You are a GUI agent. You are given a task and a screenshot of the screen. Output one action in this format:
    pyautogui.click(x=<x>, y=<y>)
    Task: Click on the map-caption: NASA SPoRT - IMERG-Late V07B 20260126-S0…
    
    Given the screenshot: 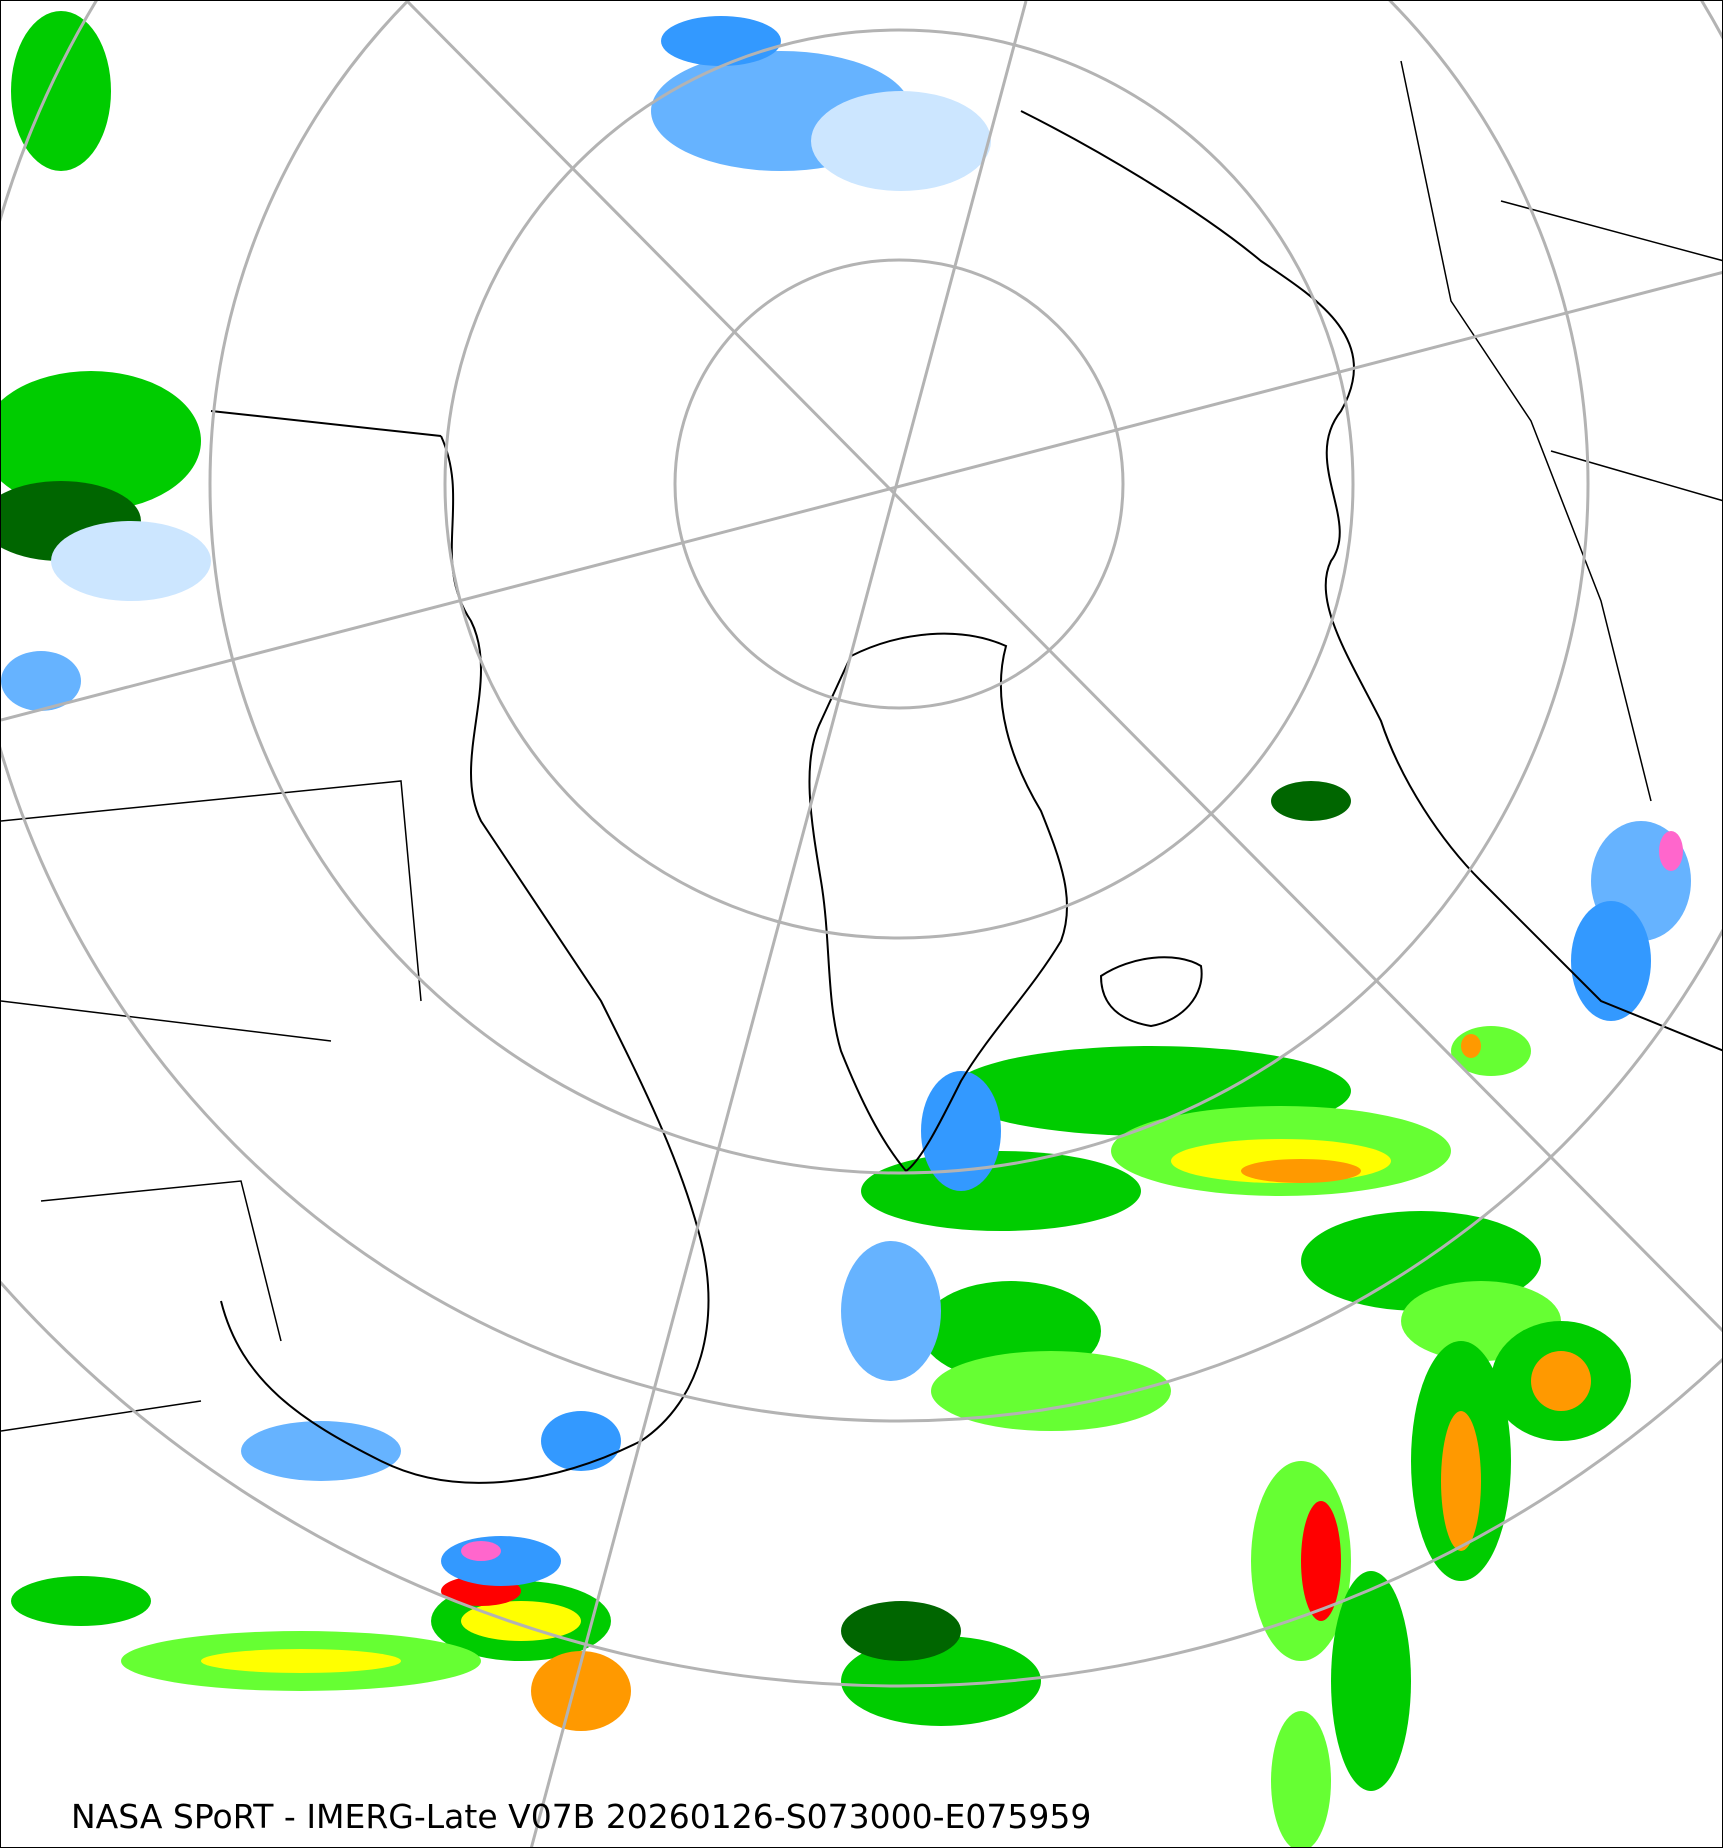 What is the action you would take?
    pyautogui.click(x=581, y=1816)
    